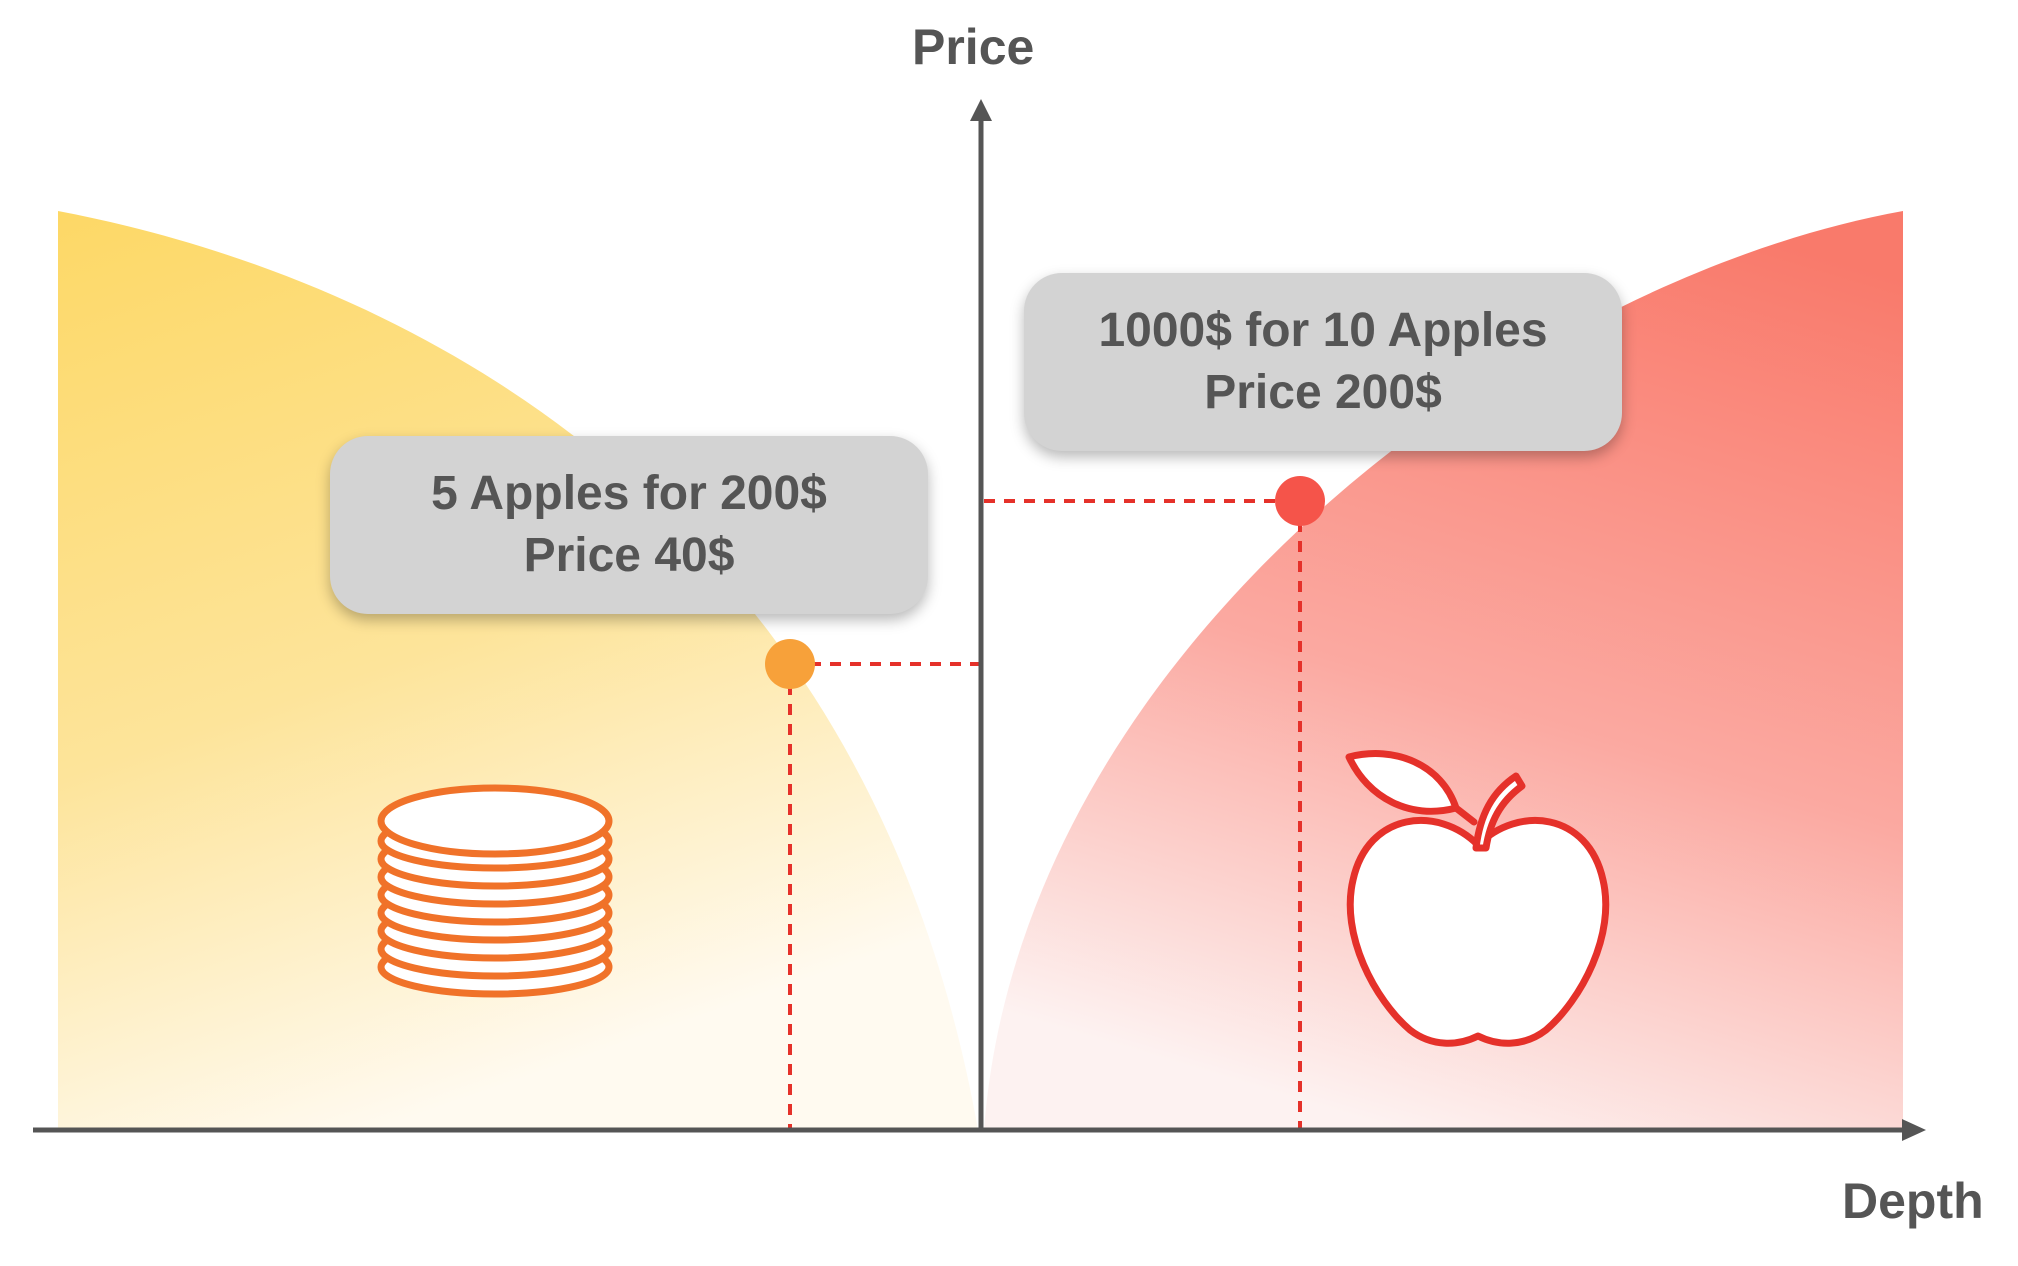 This screenshot has height=1266, width=2018. I want to click on sell-callout-line2: Price 200$, so click(1323, 392).